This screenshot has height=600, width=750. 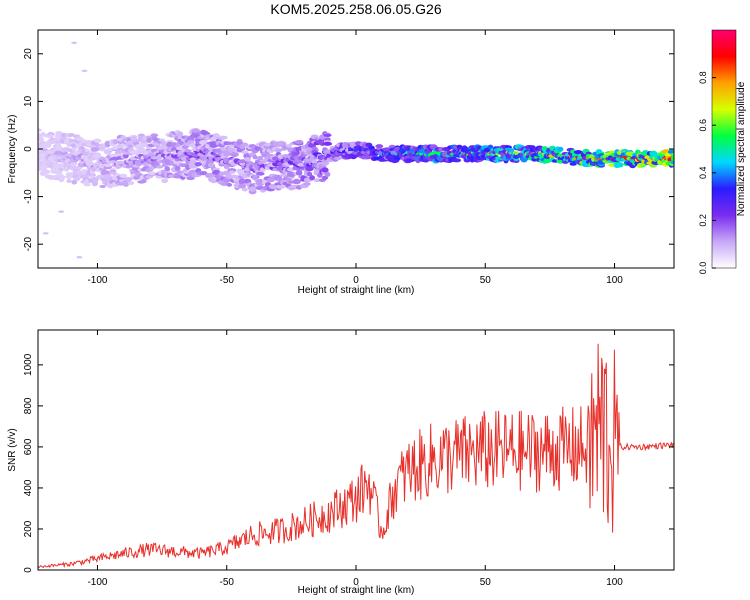 What do you see at coordinates (355, 9) in the screenshot?
I see `figure-title: KOM5.2025.258.06.05.G26` at bounding box center [355, 9].